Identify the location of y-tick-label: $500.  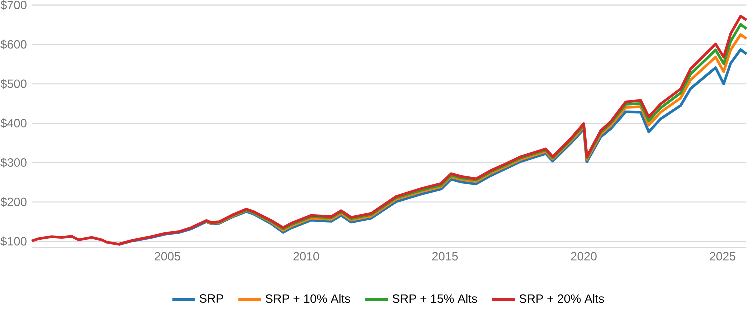
(13, 84).